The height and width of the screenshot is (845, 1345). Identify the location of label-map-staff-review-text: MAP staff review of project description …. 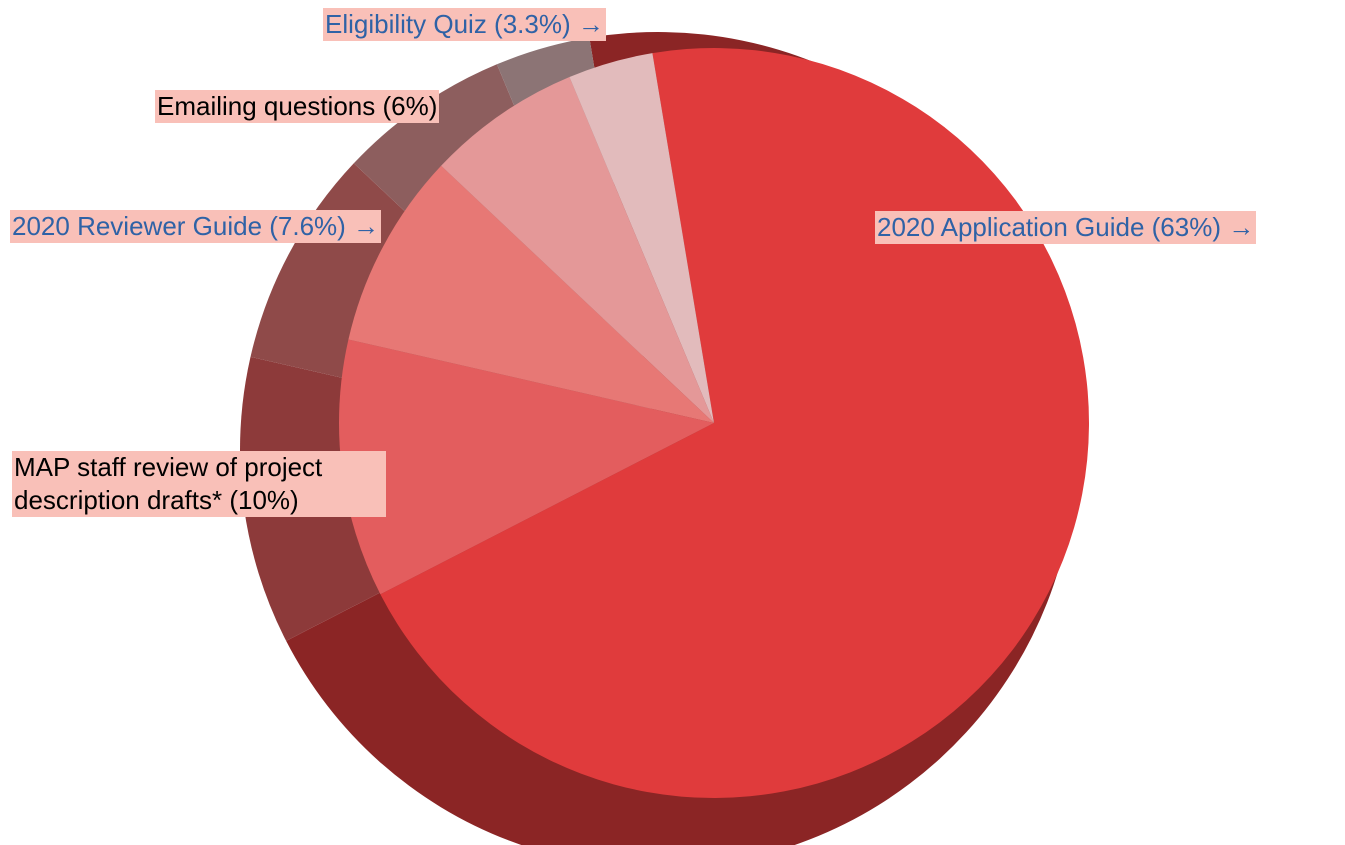
(168, 483).